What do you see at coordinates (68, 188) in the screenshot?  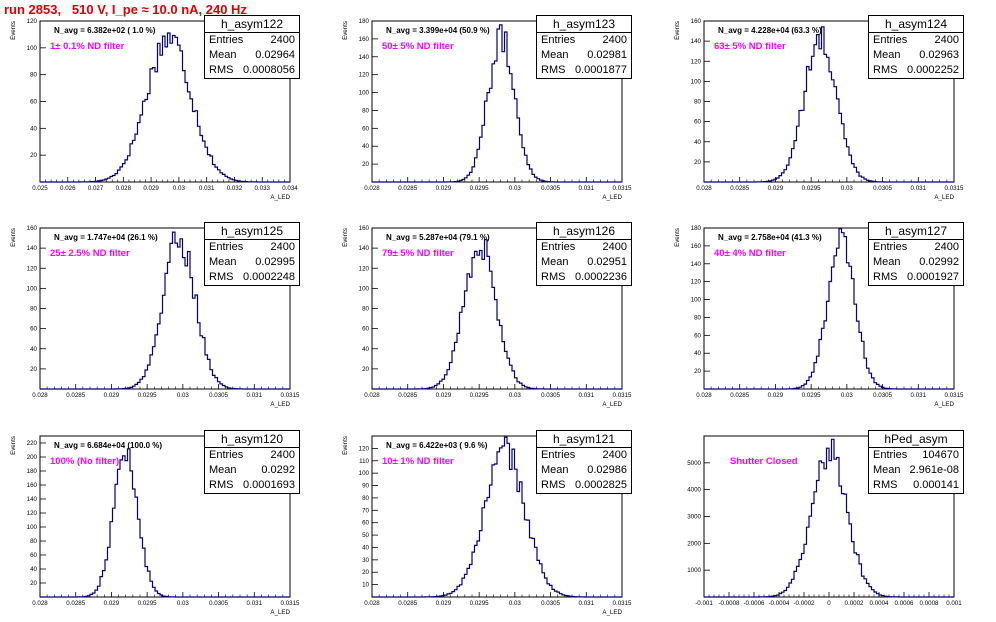 I see `x-tick-label: 0.026` at bounding box center [68, 188].